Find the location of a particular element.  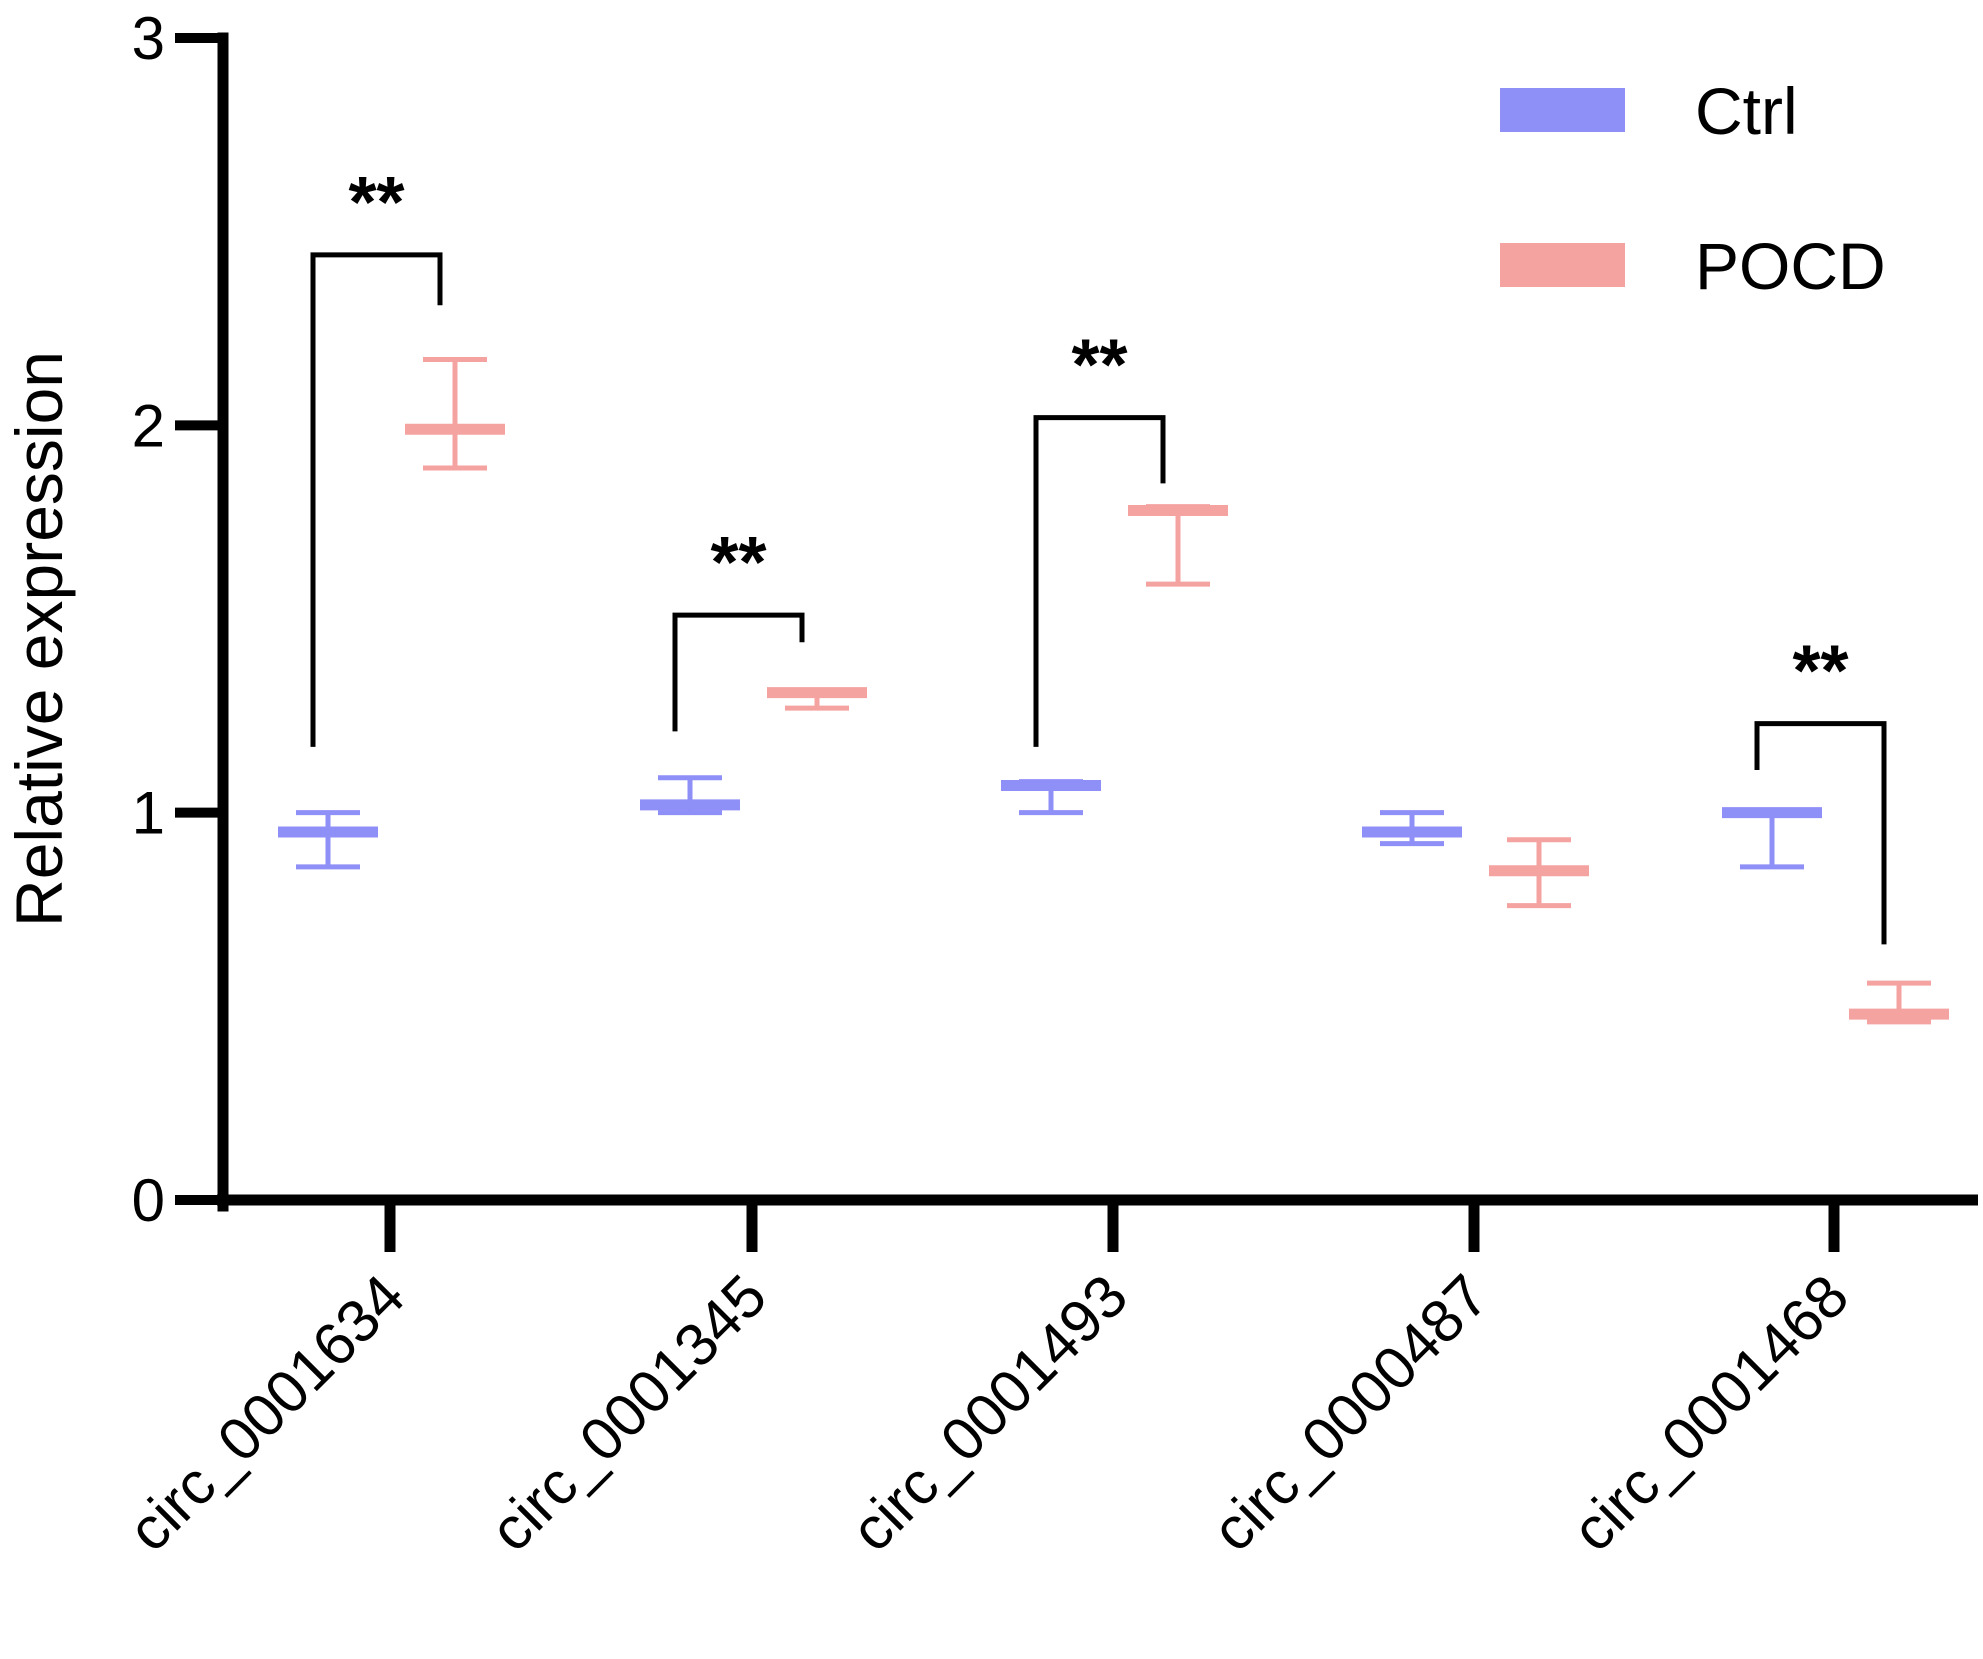

y-tick-label: 0 is located at coordinates (148, 1200).